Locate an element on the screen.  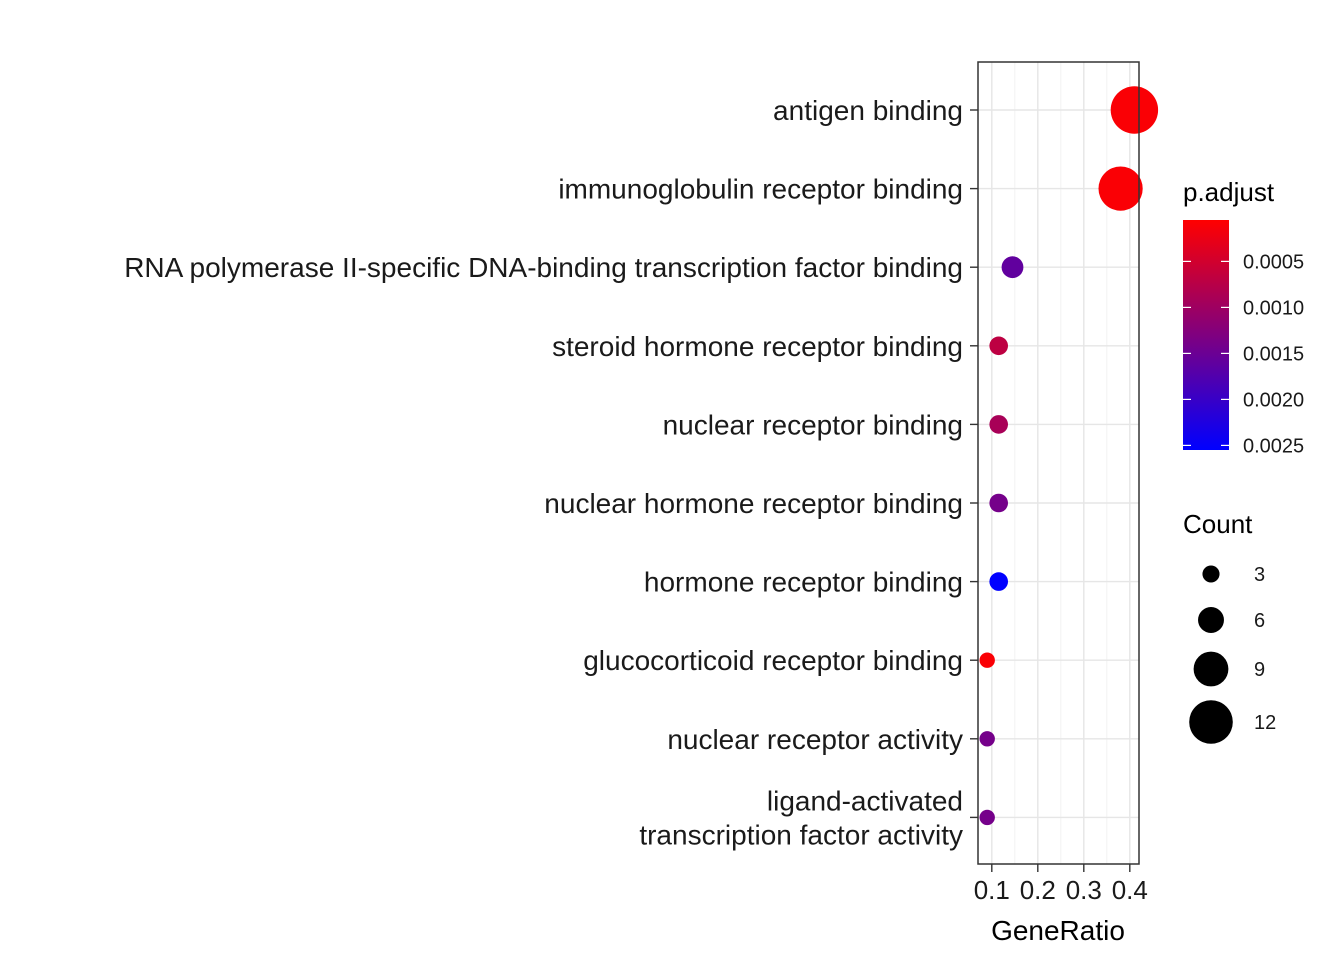
y-tick-label: nuclear receptor binding is located at coordinates (813, 424).